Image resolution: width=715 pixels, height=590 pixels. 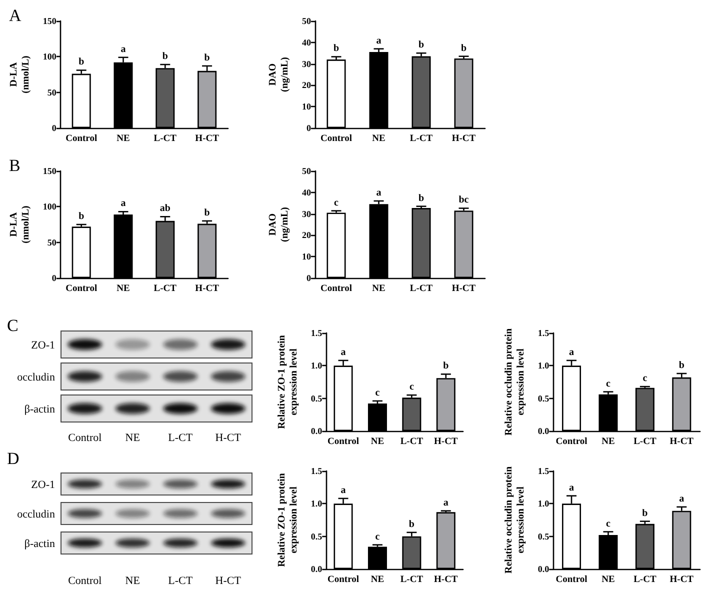 I want to click on y-tick-label: 100, so click(x=49, y=207).